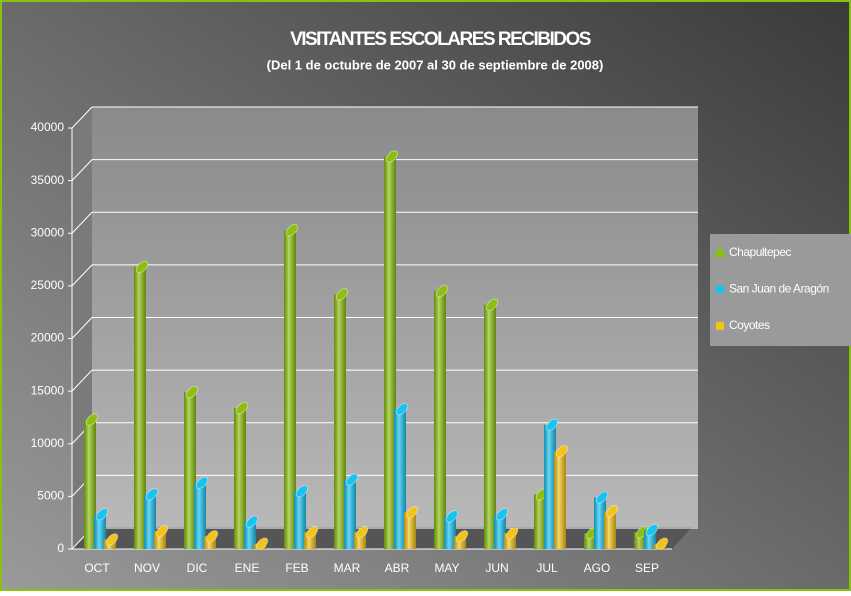  I want to click on chart-title: VISITANTES ESCOLARES RECIBIDOS, so click(440, 39).